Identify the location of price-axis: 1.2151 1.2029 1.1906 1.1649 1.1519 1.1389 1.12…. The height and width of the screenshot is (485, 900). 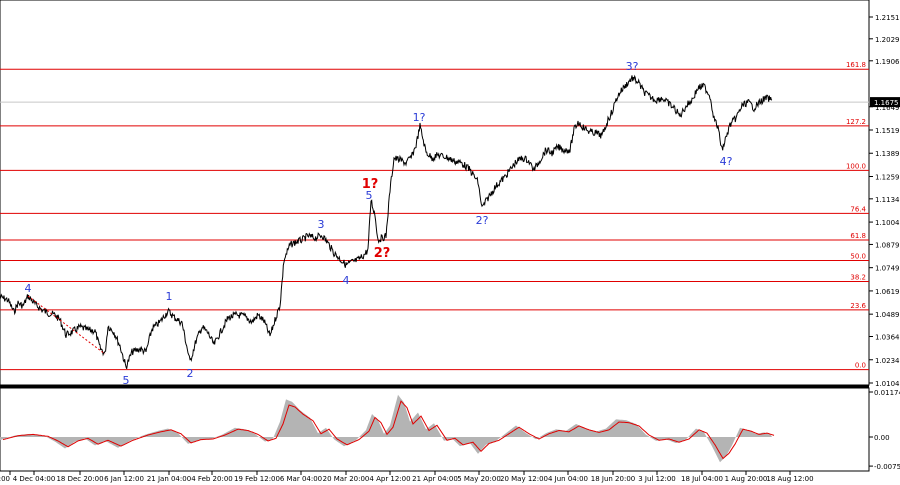
(884, 201).